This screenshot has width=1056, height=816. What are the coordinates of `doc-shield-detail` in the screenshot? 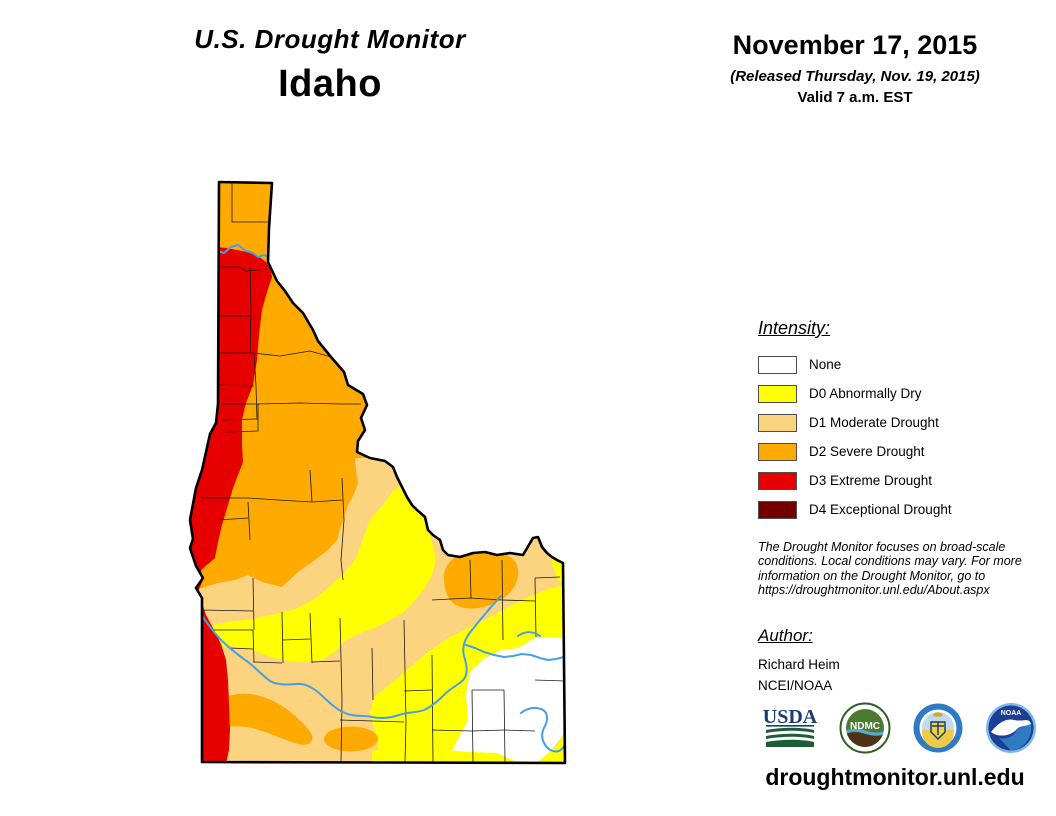 It's located at (938, 728).